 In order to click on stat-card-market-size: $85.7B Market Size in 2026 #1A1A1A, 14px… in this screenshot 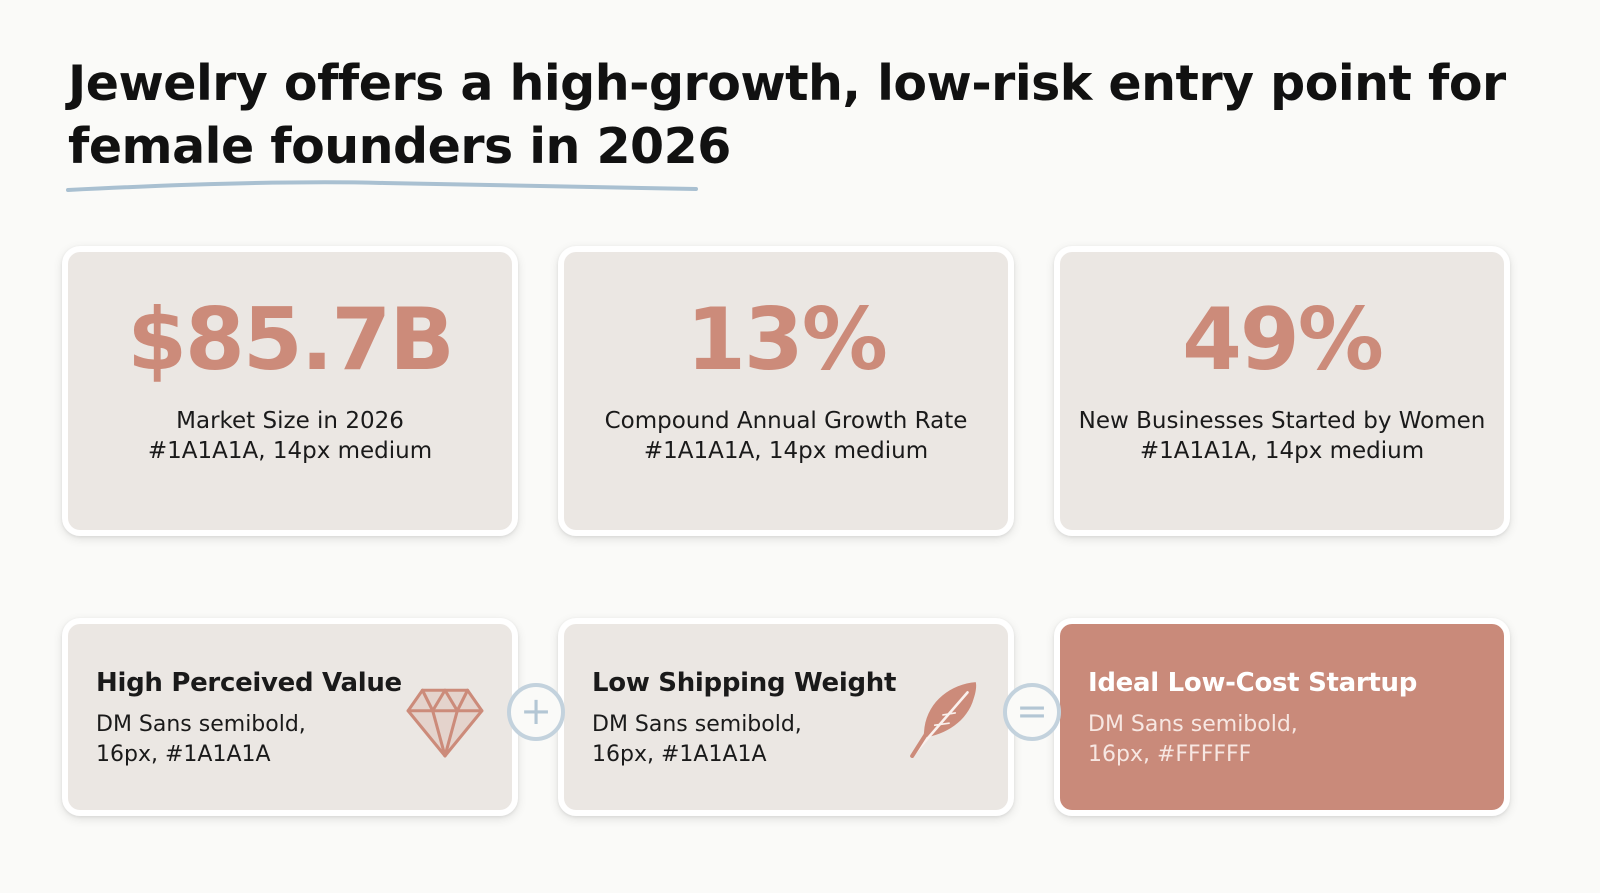, I will do `click(290, 391)`.